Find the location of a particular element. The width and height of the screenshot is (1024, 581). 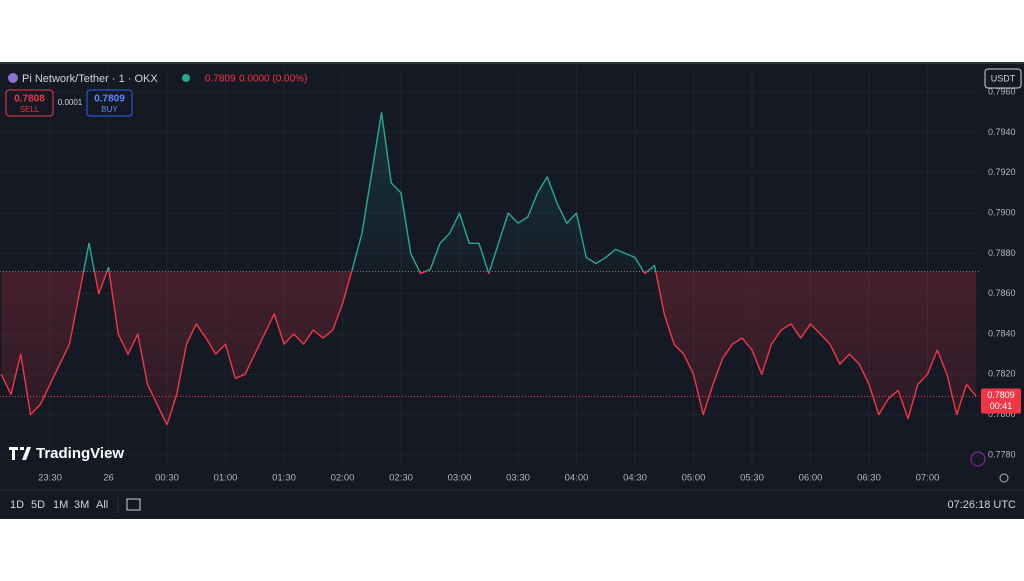

y-tick-label: 0.7940 is located at coordinates (1002, 132).